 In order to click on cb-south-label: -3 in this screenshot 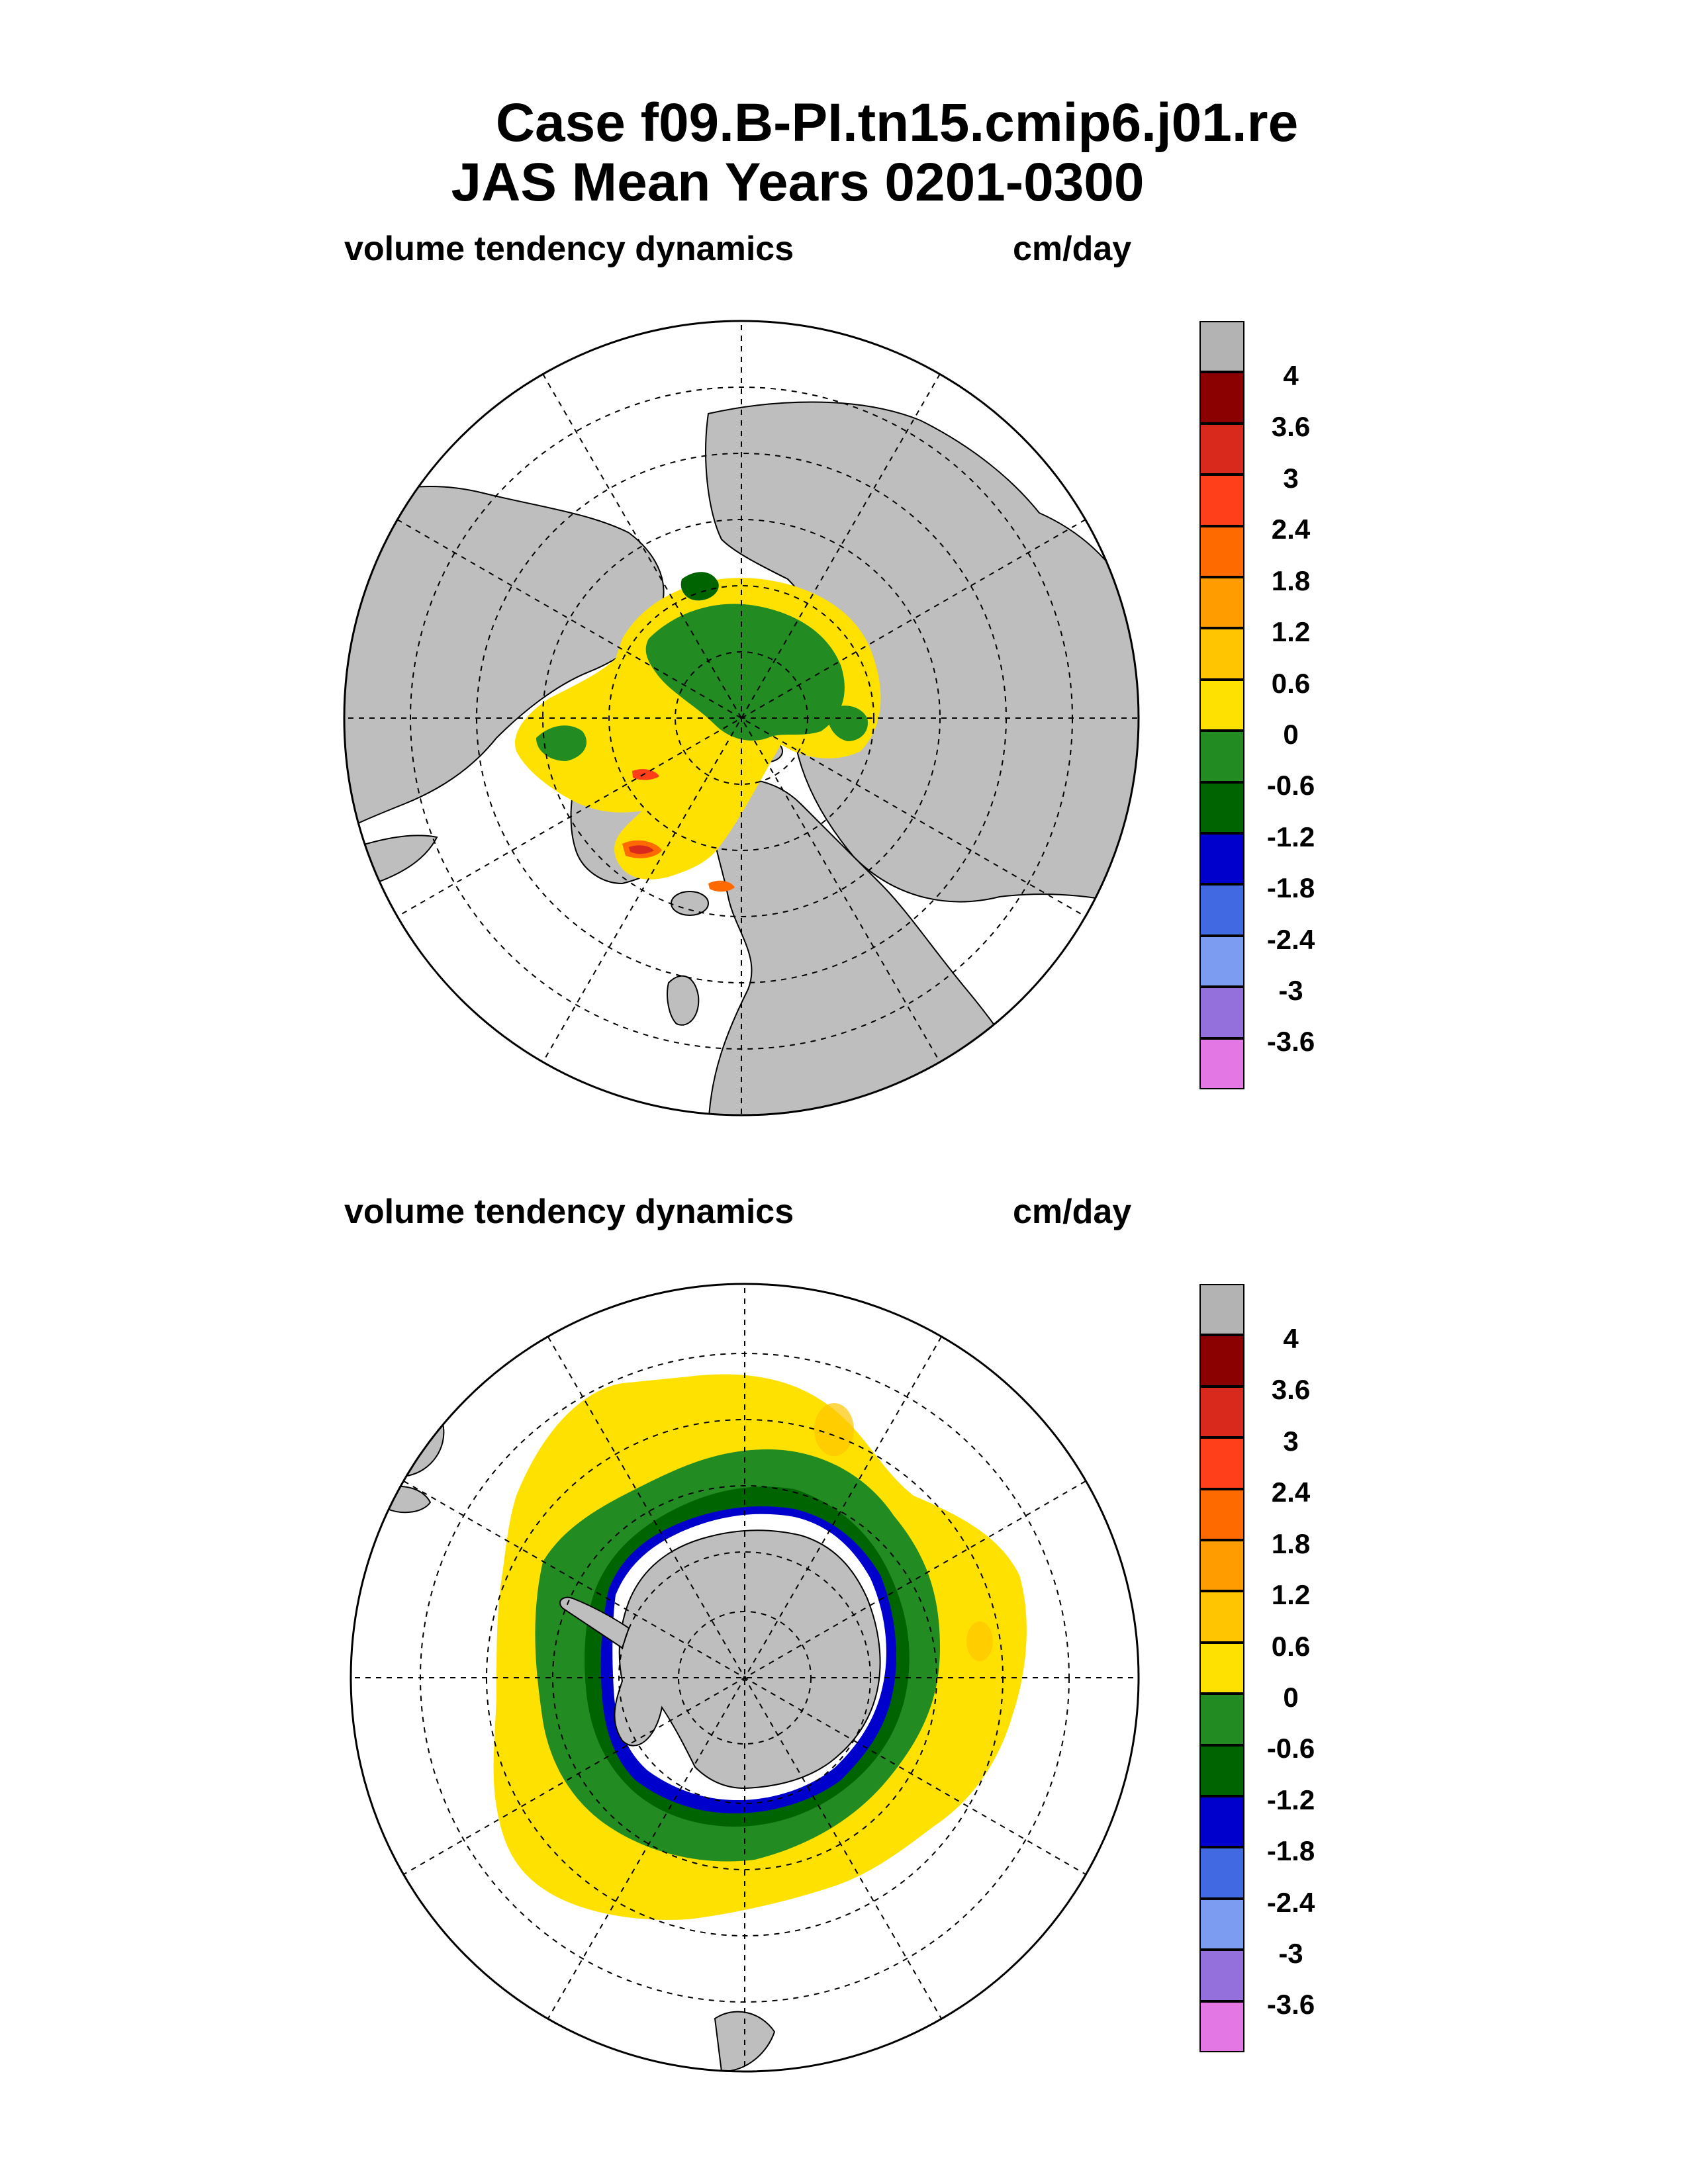, I will do `click(1290, 1954)`.